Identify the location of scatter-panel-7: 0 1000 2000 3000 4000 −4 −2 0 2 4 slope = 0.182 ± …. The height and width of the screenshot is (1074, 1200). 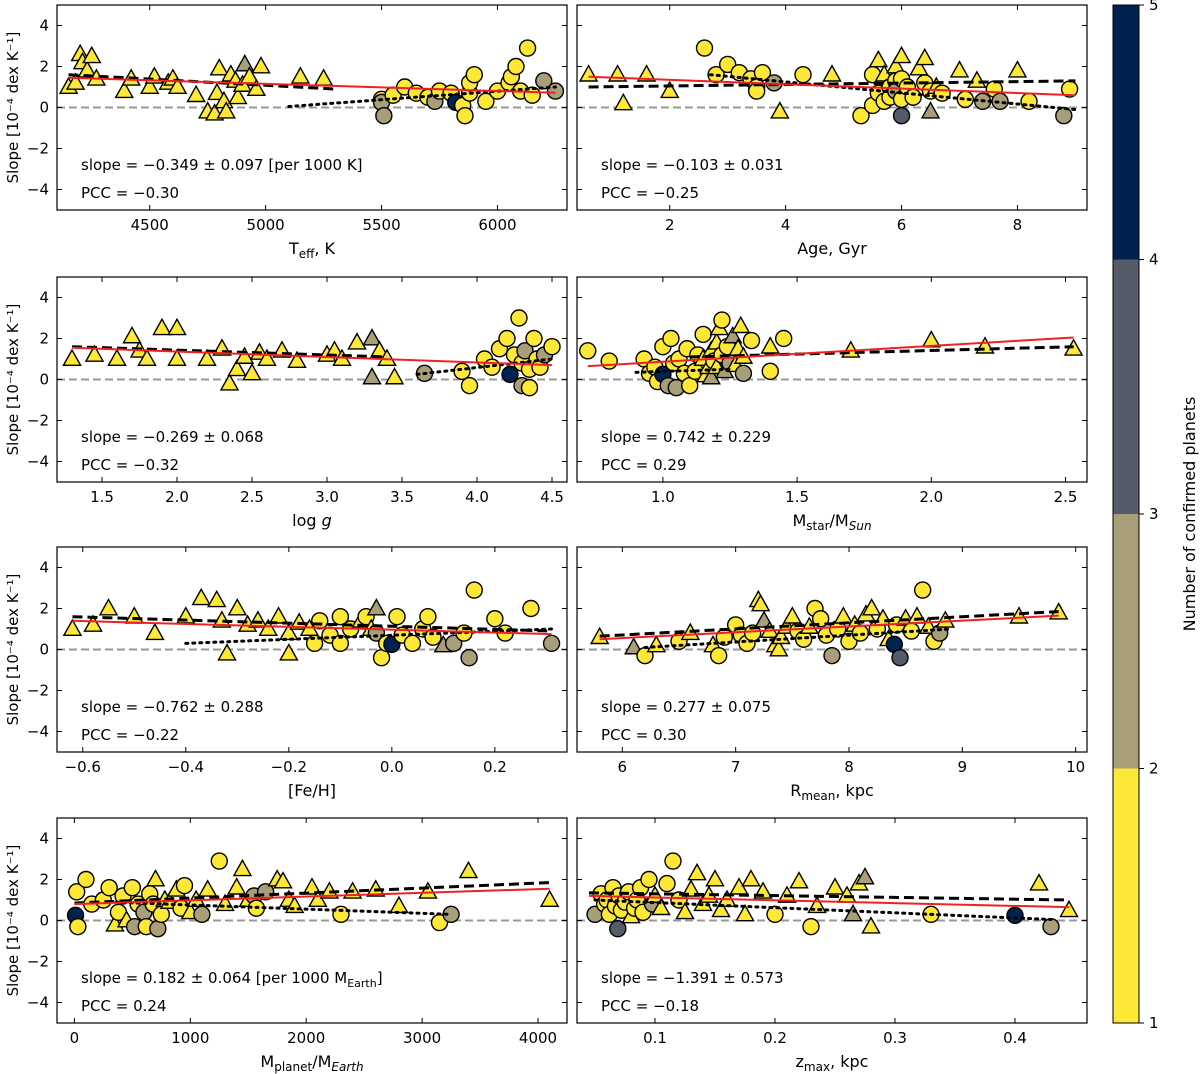
(286, 945).